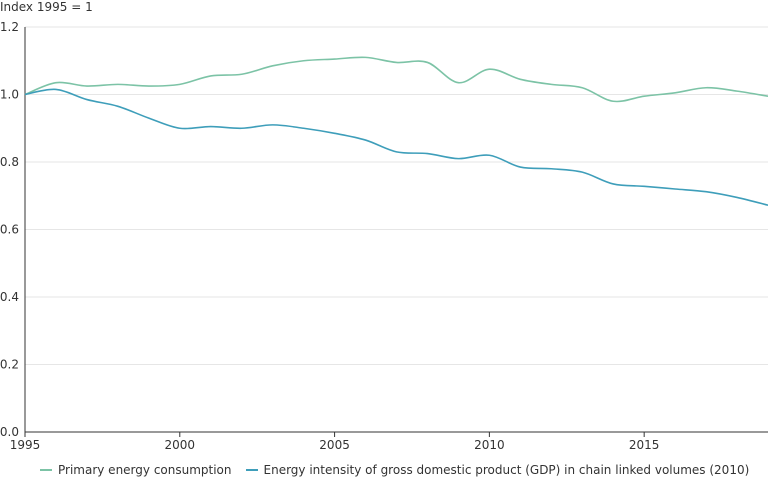 Image resolution: width=768 pixels, height=480 pixels. Describe the element at coordinates (489, 445) in the screenshot. I see `x-tick-label: 2010` at that location.